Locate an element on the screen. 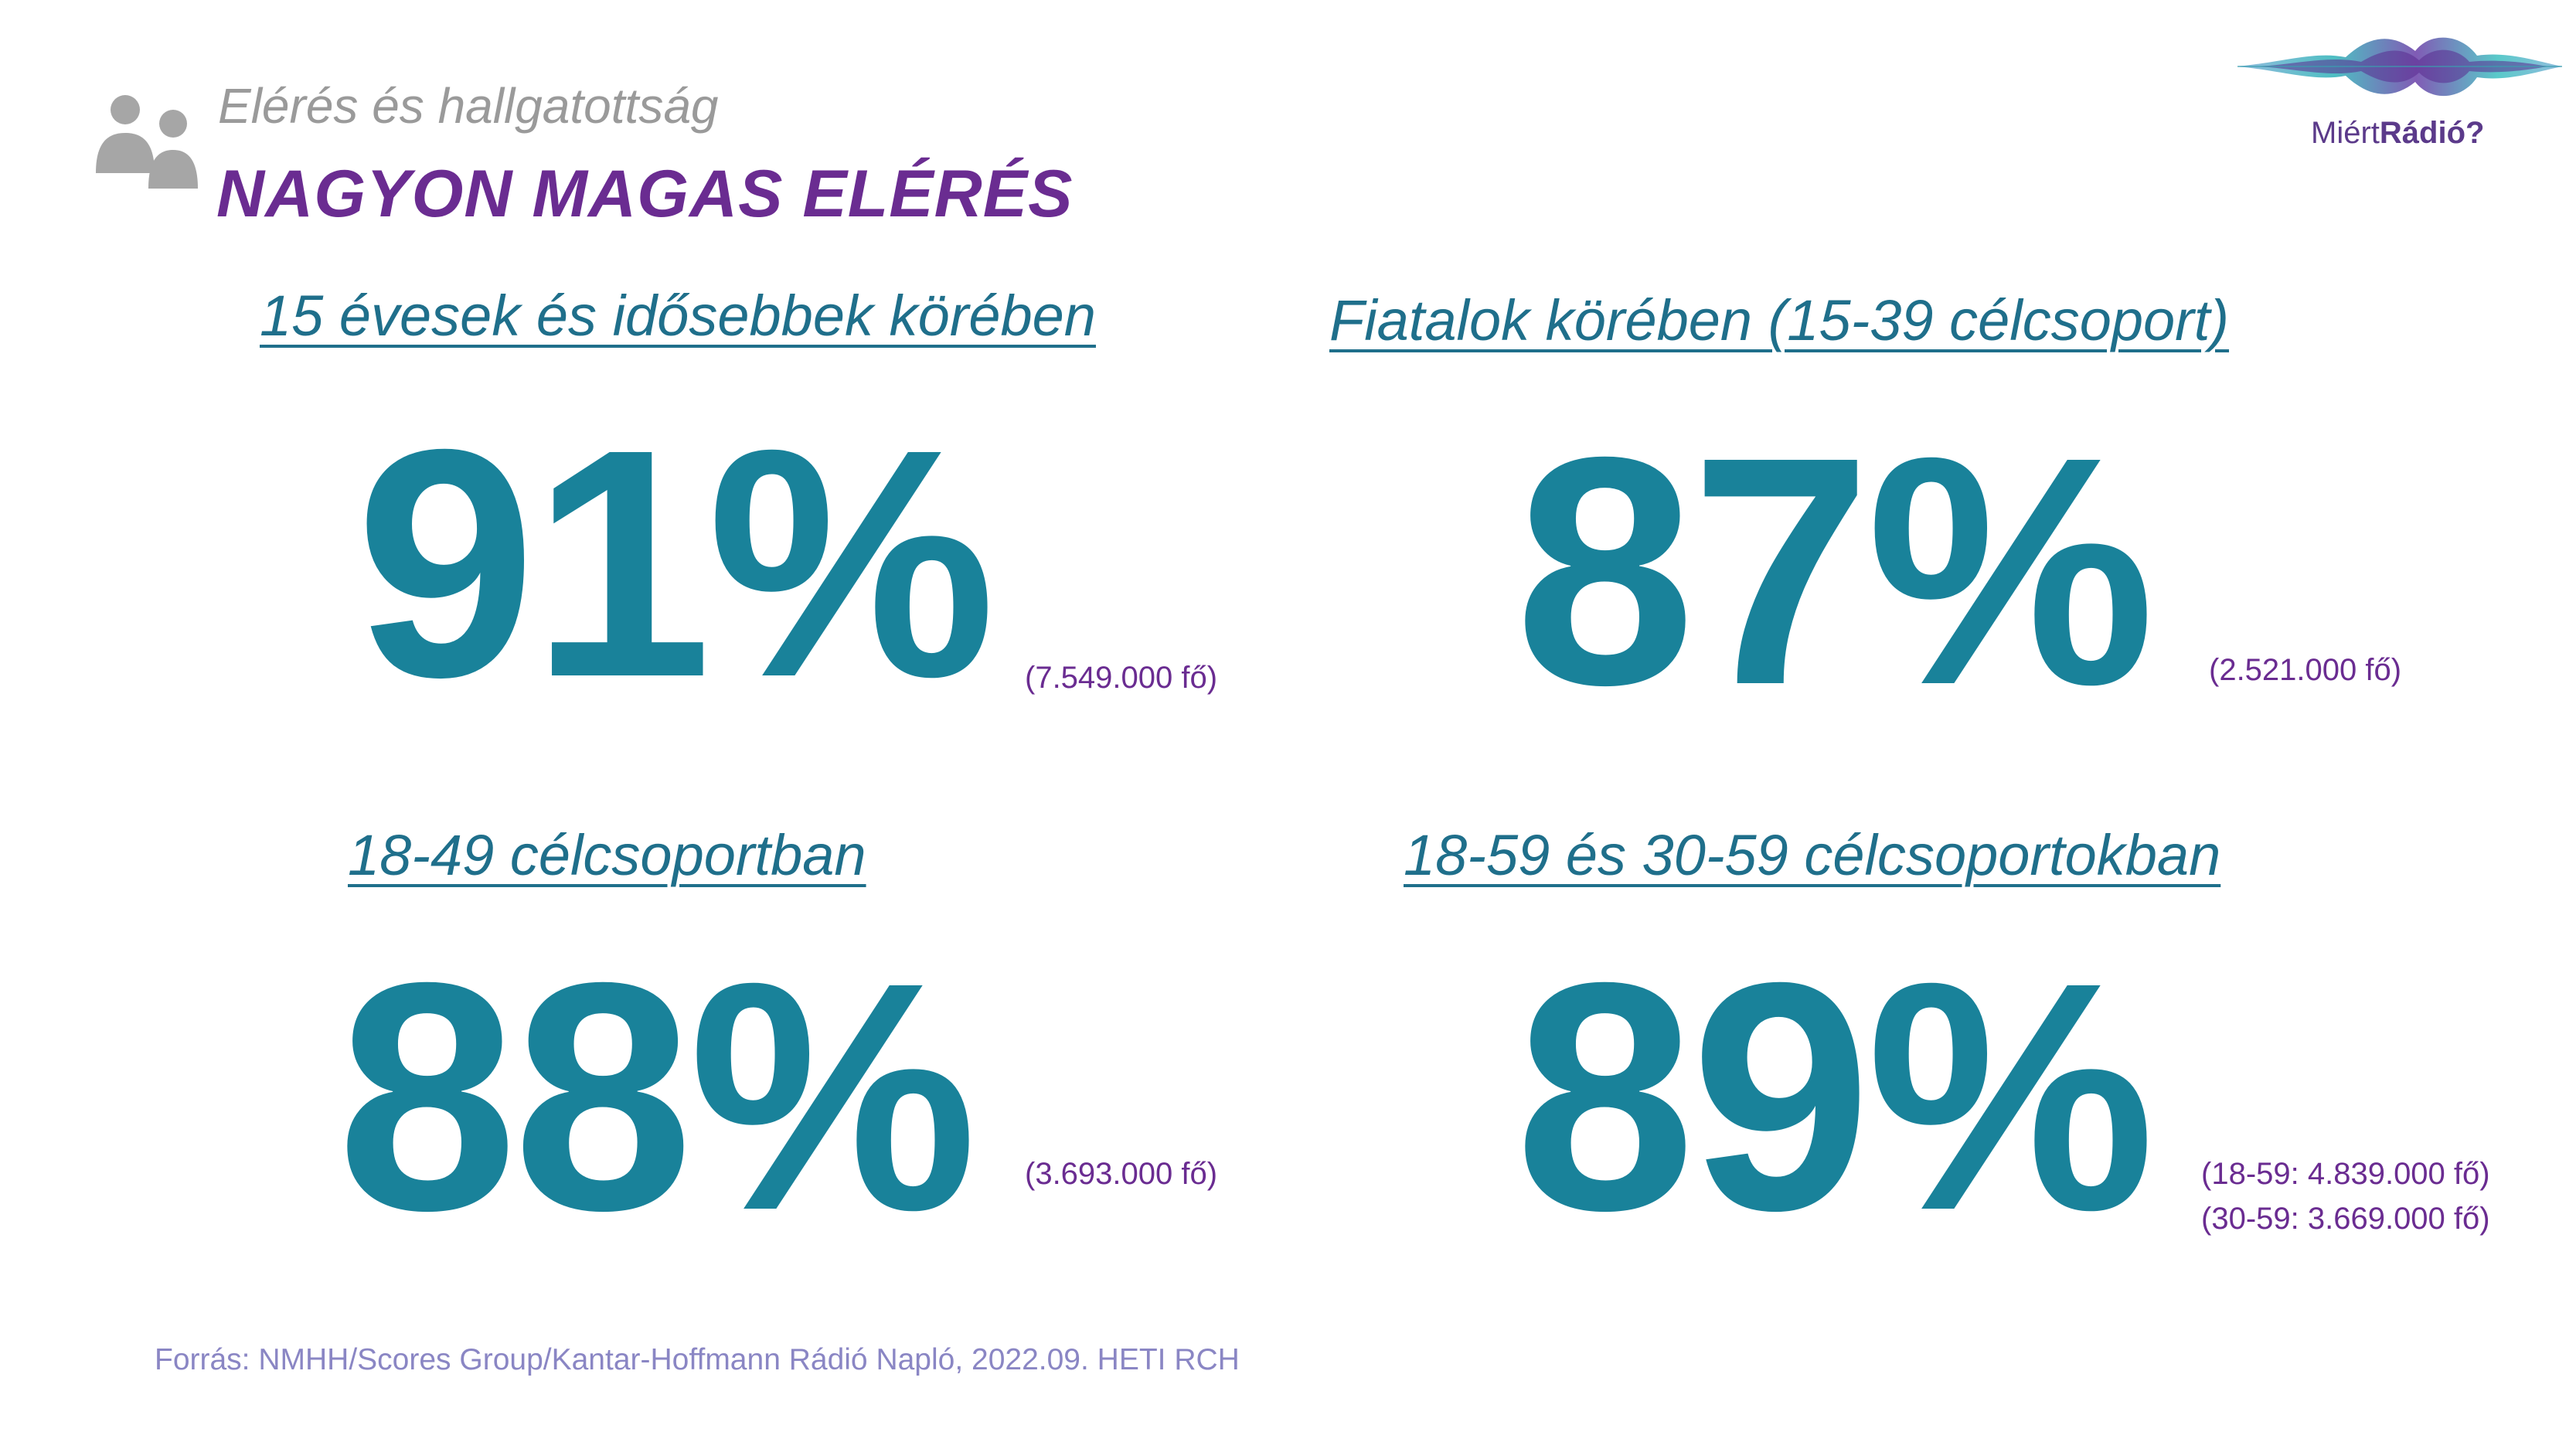  stat-value-15-39: 87% is located at coordinates (1836, 571).